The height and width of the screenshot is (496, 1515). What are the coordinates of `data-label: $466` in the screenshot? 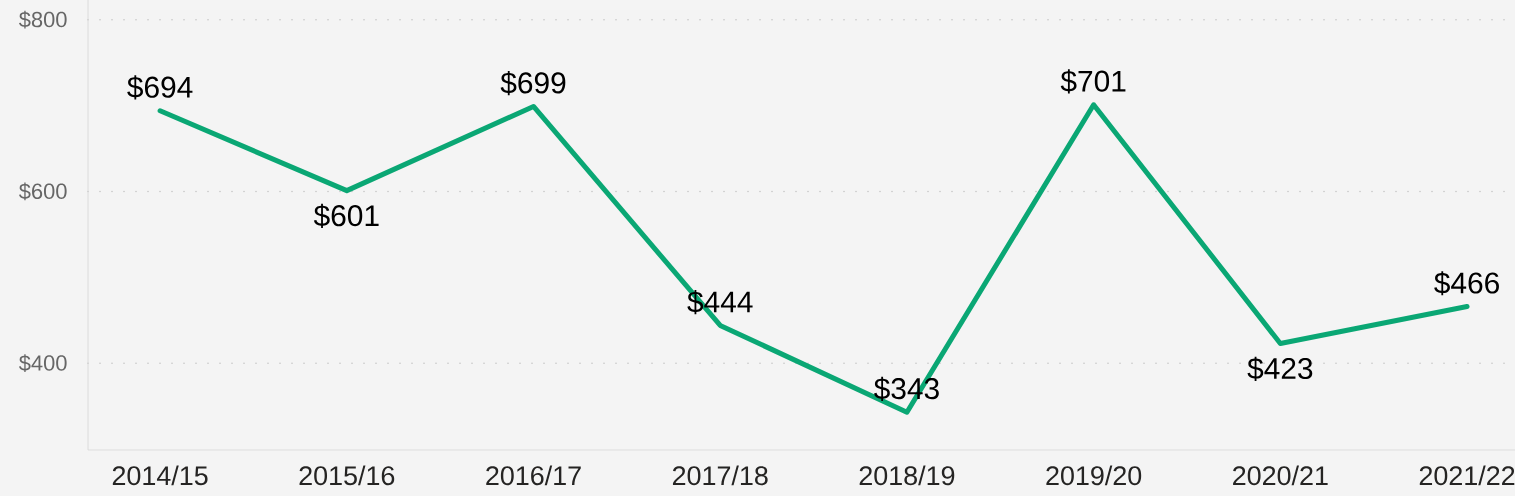 It's located at (1466, 283).